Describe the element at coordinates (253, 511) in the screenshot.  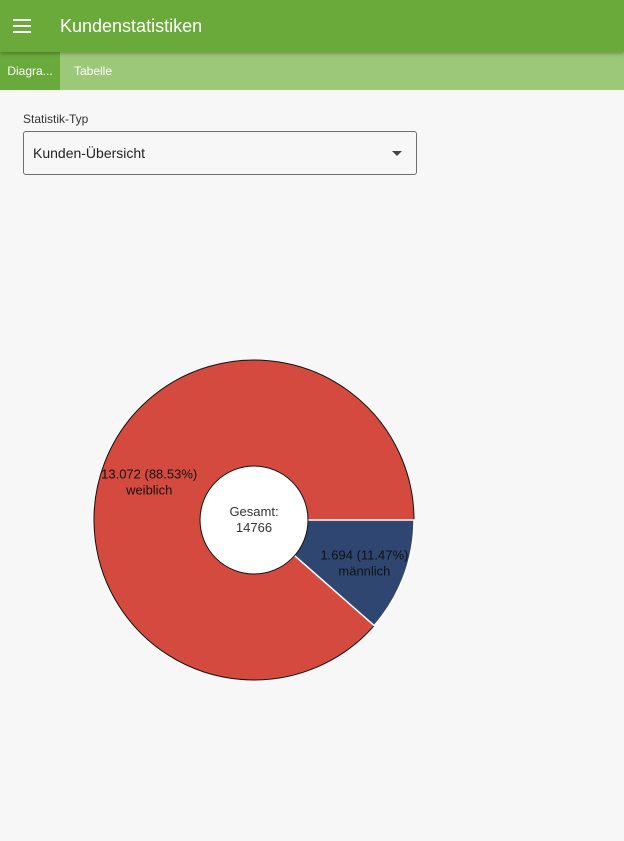
I see `center-label: Gesamt:` at that location.